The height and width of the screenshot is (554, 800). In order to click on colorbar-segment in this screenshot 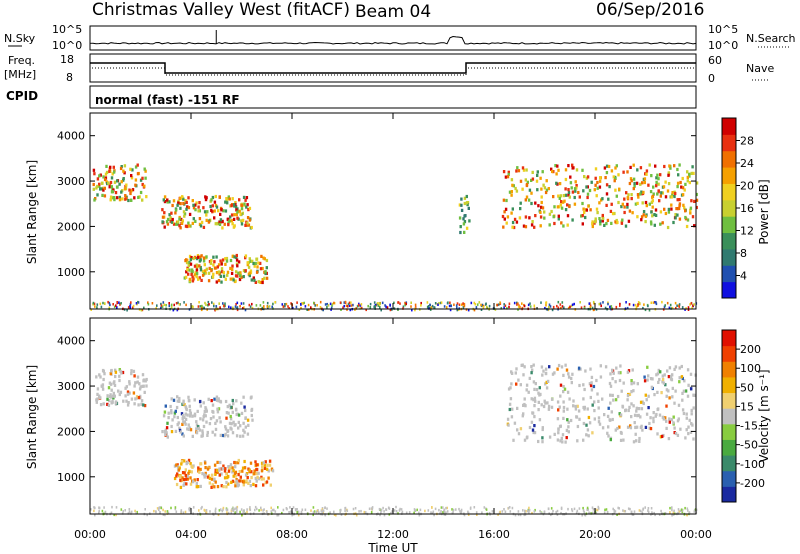, I will do `click(729, 208)`.